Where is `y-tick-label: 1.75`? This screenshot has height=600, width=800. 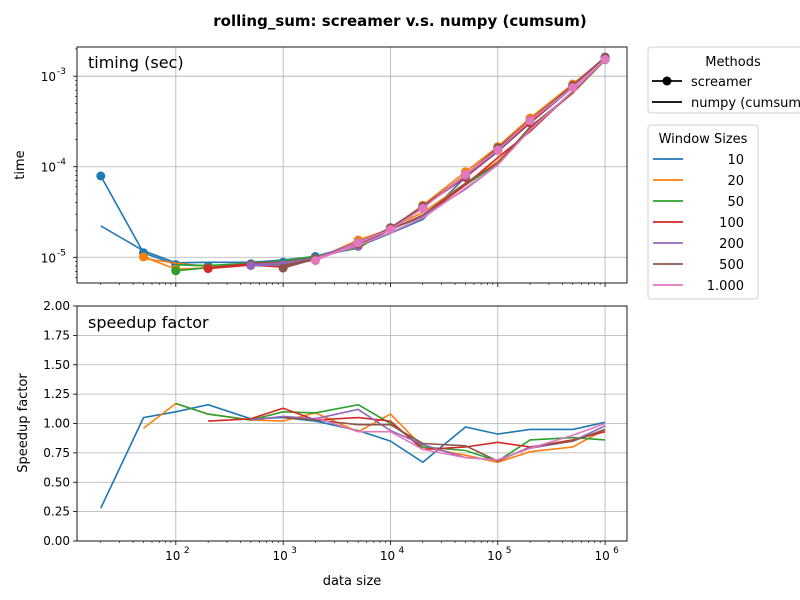 y-tick-label: 1.75 is located at coordinates (56, 335).